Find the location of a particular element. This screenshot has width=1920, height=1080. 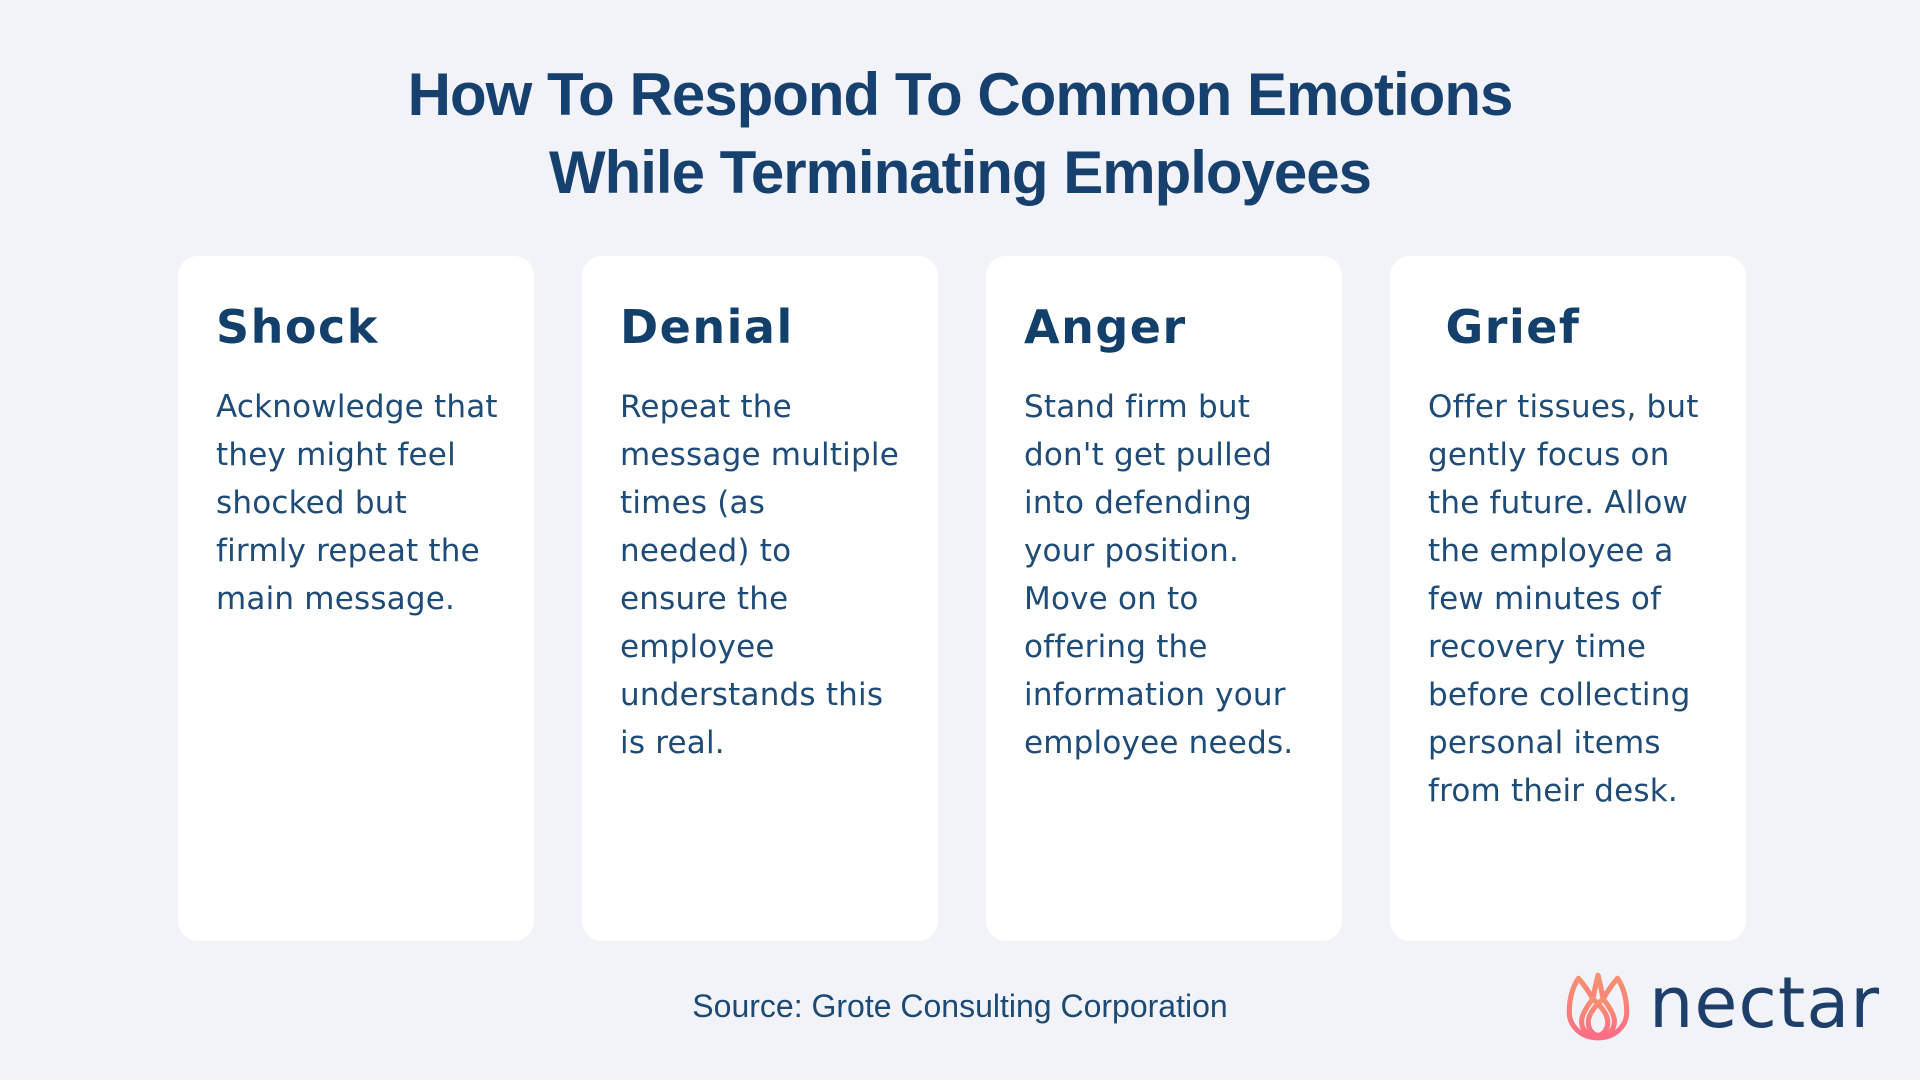

card-shock-heading: Shock is located at coordinates (297, 327).